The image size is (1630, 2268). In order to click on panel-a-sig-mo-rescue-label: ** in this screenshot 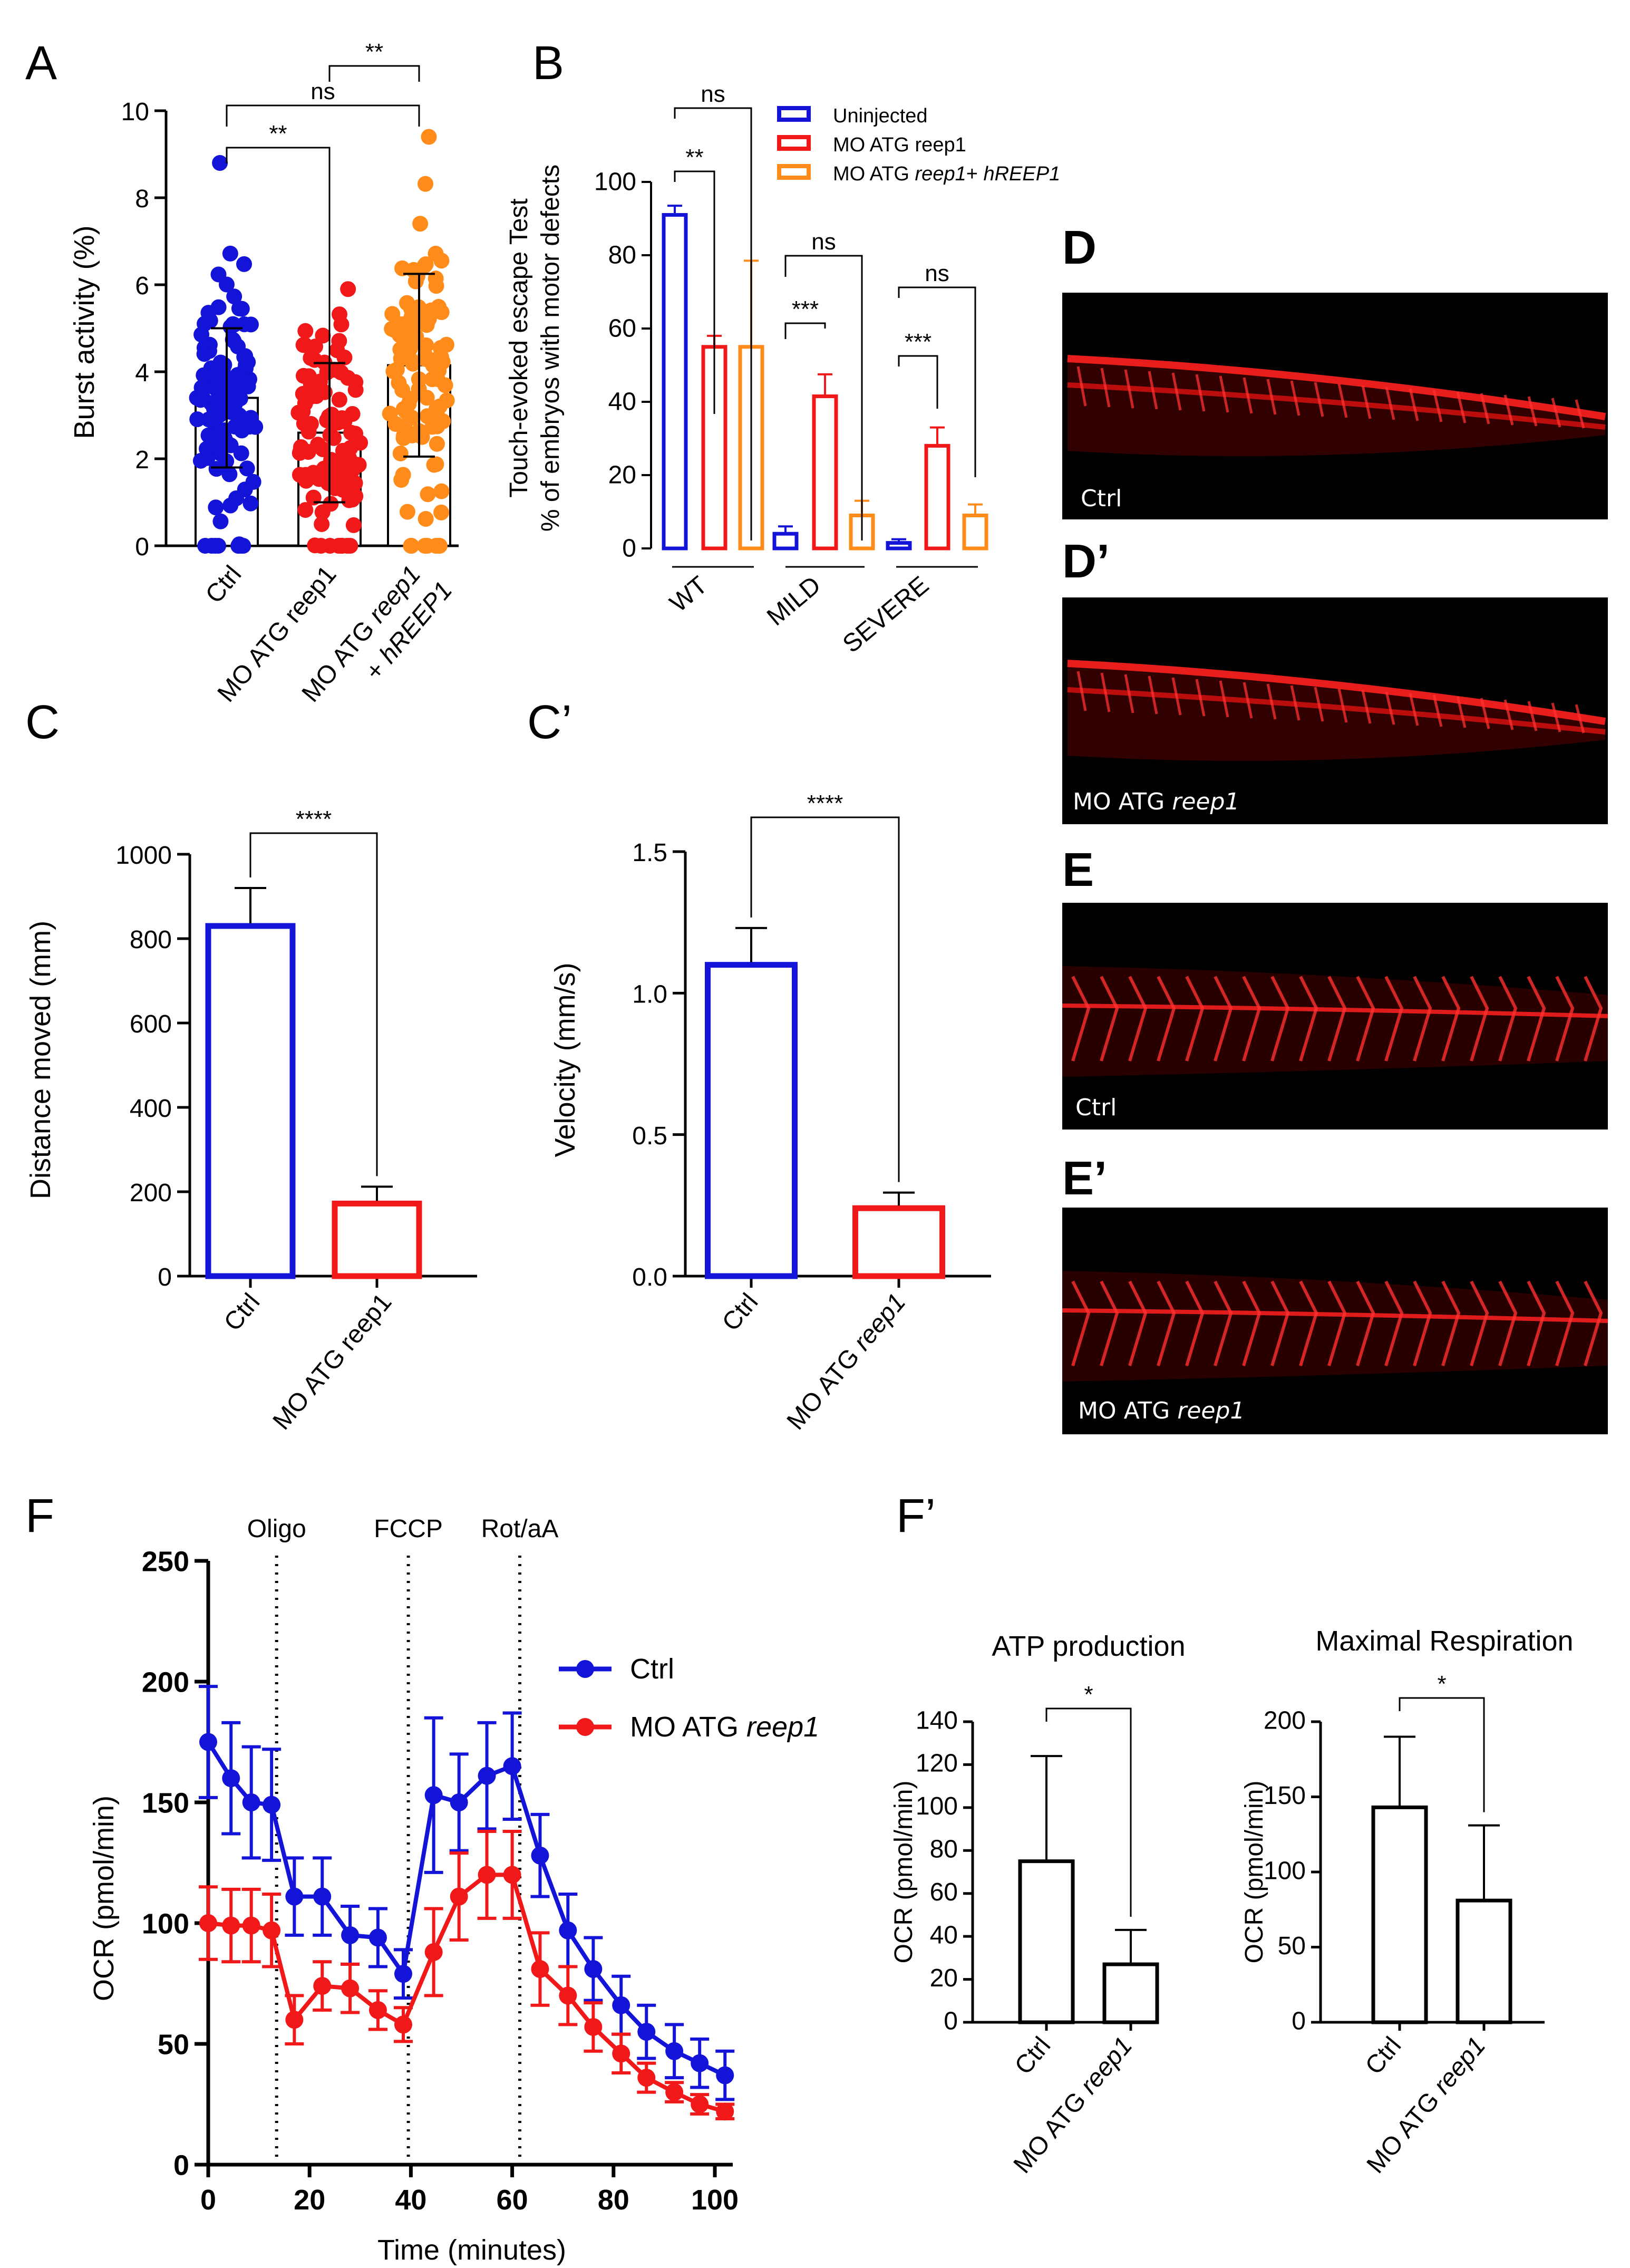, I will do `click(374, 52)`.